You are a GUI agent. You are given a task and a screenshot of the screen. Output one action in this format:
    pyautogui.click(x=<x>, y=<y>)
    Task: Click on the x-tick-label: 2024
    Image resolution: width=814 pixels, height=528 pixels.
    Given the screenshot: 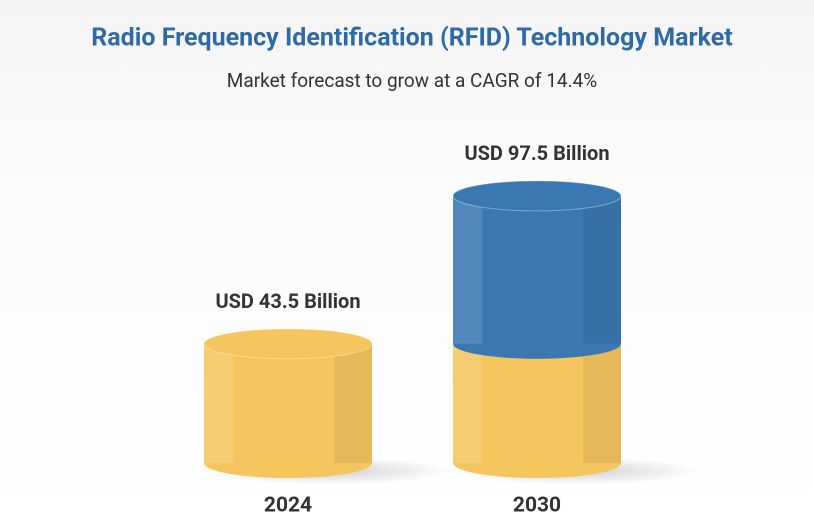 What is the action you would take?
    pyautogui.click(x=288, y=506)
    